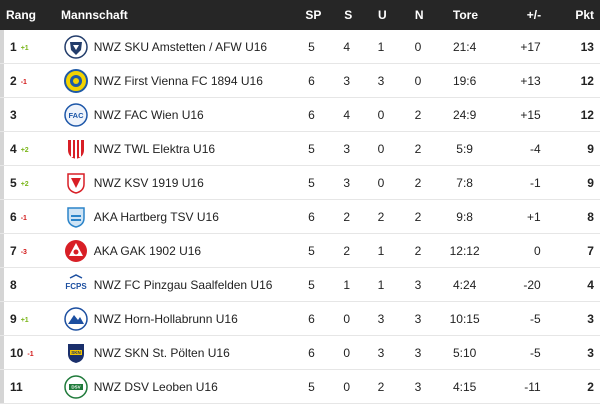  What do you see at coordinates (532, 386) in the screenshot?
I see `cell-diff: -11` at bounding box center [532, 386].